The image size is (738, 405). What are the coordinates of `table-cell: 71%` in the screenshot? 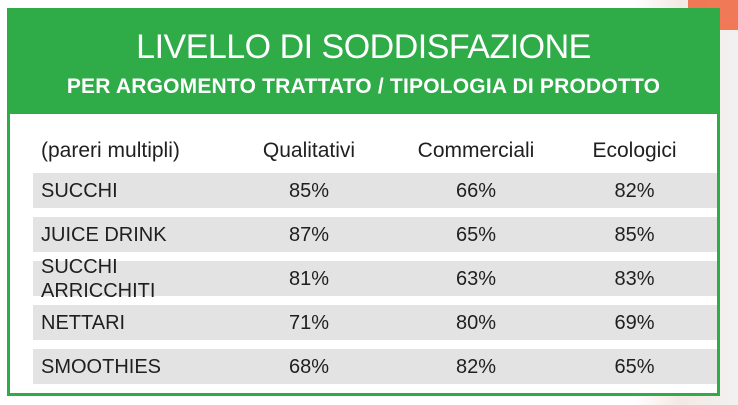 It's located at (309, 322).